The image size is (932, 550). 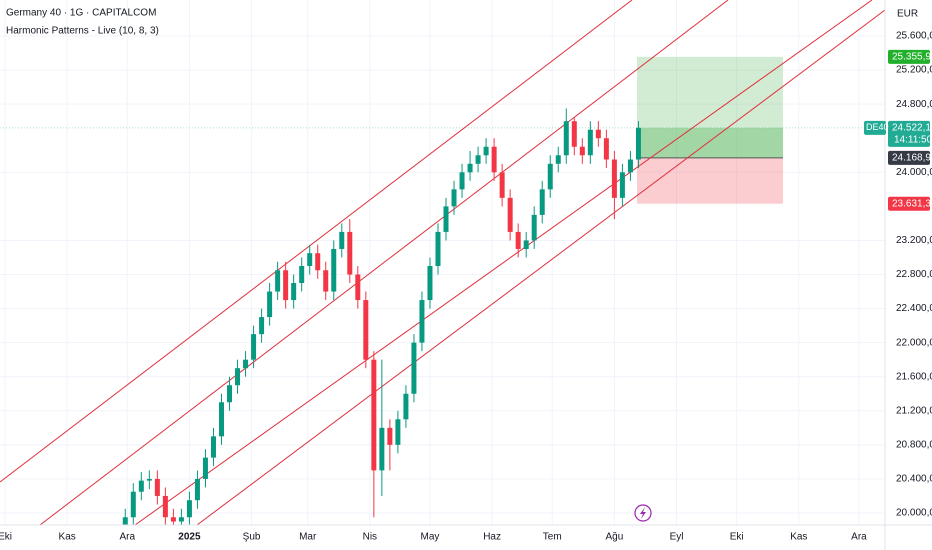 What do you see at coordinates (907, 14) in the screenshot?
I see `currency-label: EUR` at bounding box center [907, 14].